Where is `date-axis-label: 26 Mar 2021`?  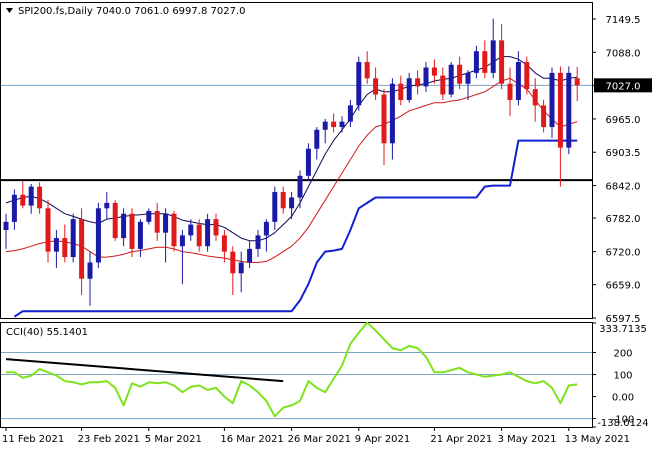
date-axis-label: 26 Mar 2021 is located at coordinates (319, 439).